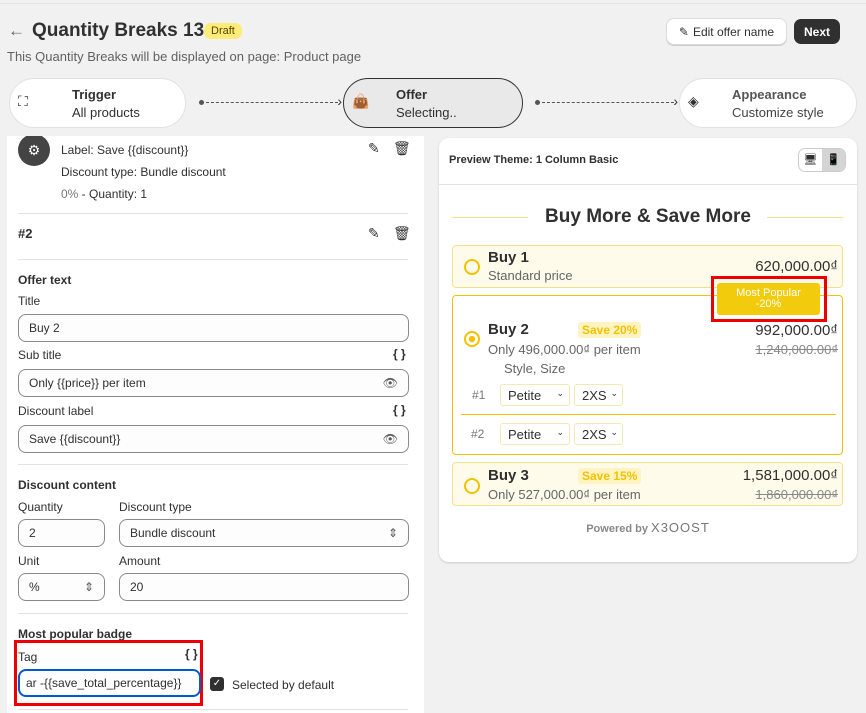 Image resolution: width=866 pixels, height=713 pixels. Describe the element at coordinates (125, 150) in the screenshot. I see `tier-label: Label: Save {{discount}}` at that location.